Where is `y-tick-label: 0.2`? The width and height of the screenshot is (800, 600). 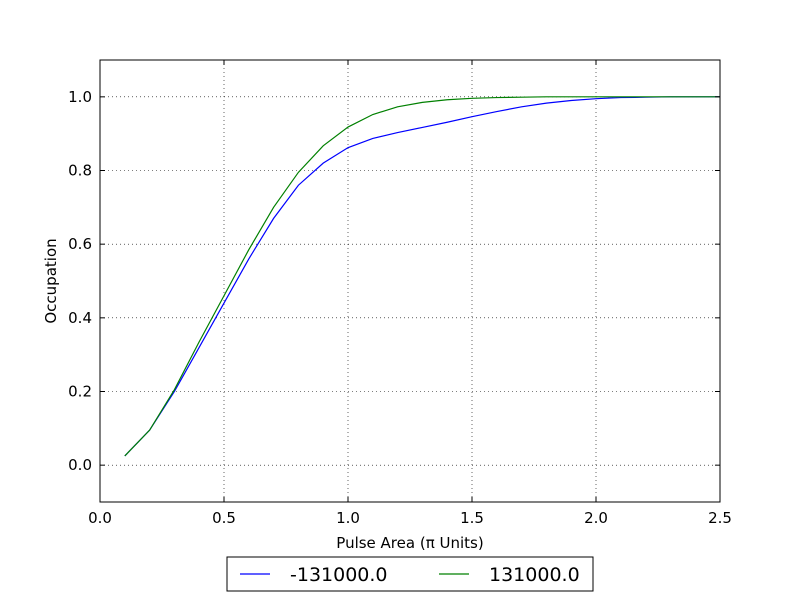
y-tick-label: 0.2 is located at coordinates (80, 392).